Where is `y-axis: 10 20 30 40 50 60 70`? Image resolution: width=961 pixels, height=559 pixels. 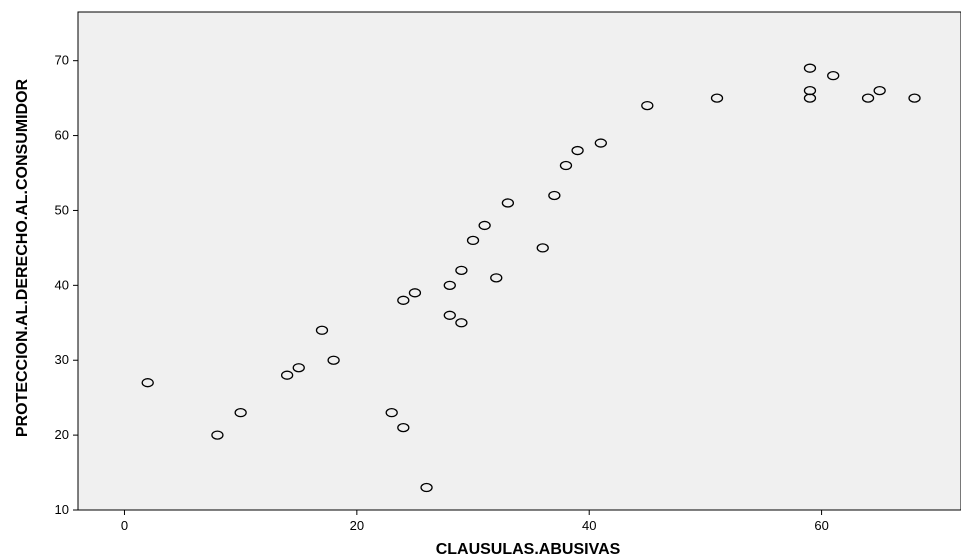
y-axis: 10 20 30 40 50 60 70 is located at coordinates (66, 285).